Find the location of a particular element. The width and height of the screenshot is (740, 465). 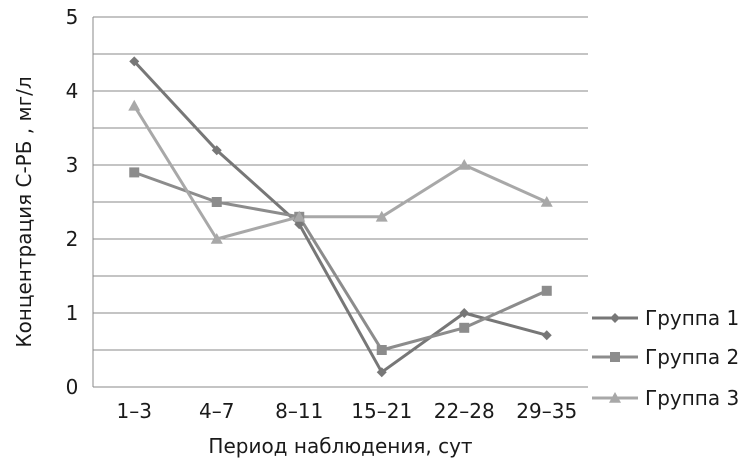

y-tick-label: 3 is located at coordinates (72, 165).